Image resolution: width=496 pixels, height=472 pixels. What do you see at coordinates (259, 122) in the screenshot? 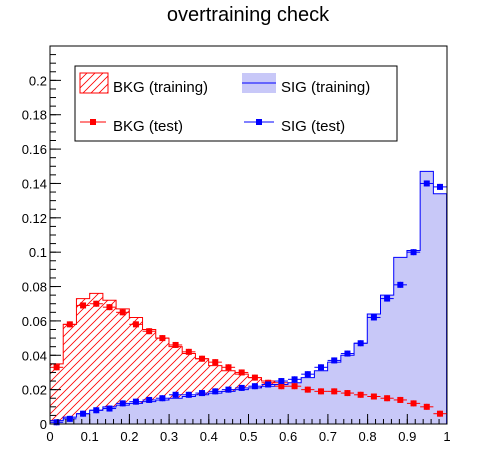
I see `legend-swatch-sig-test-marker` at bounding box center [259, 122].